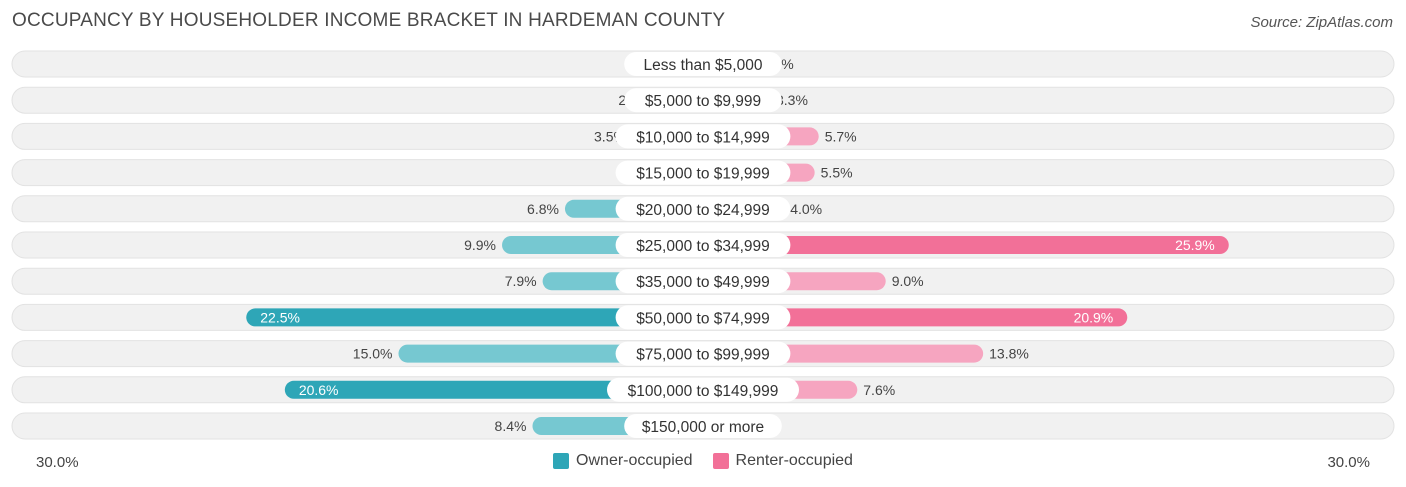 The image size is (1406, 487). I want to click on renter-value-label: 3.3%, so click(792, 100).